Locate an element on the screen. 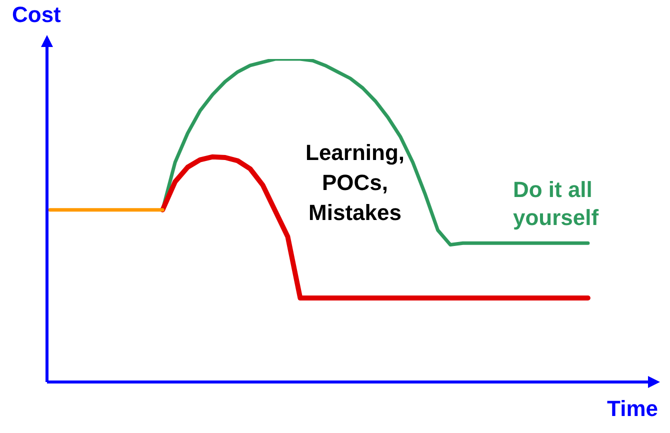  annotation: Learning, POCs, Mistakes is located at coordinates (355, 182).